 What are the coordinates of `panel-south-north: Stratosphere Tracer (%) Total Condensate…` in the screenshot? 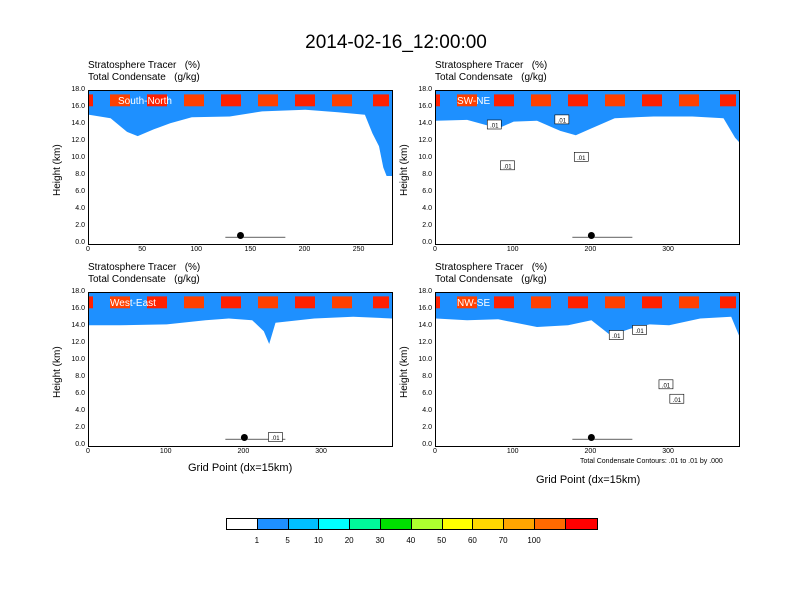 It's located at (234, 160).